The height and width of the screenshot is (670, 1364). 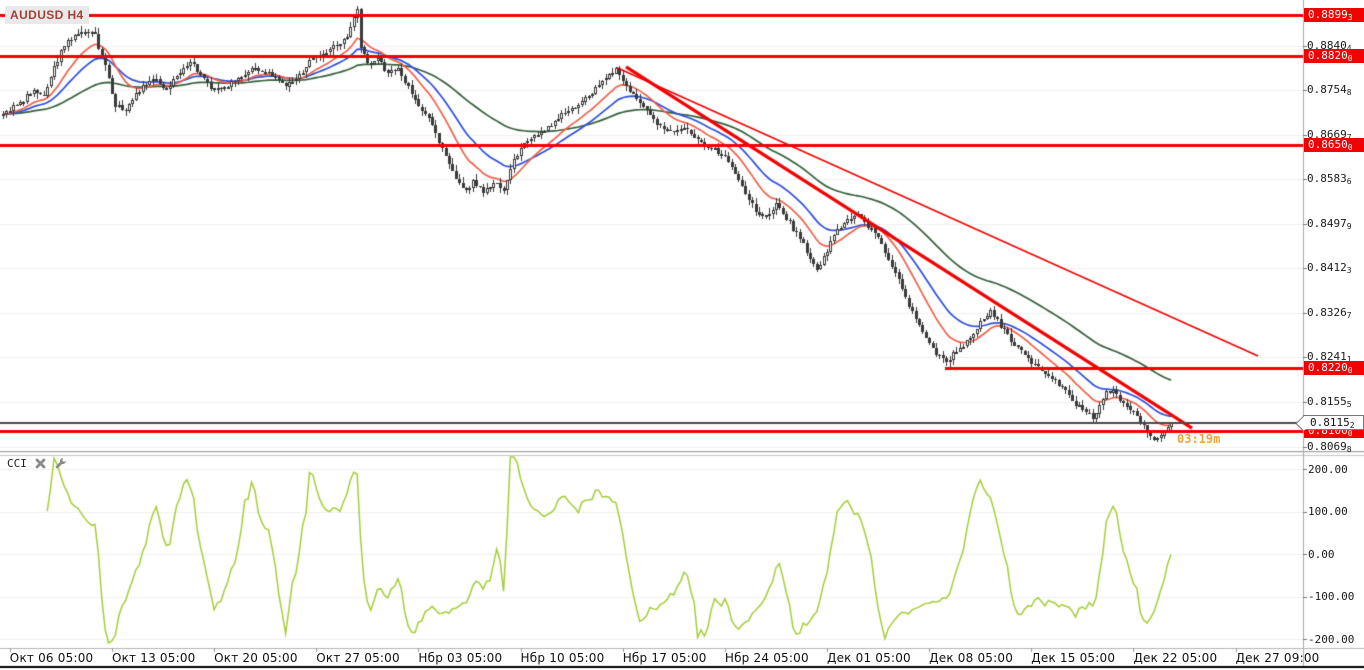 What do you see at coordinates (1329, 423) in the screenshot?
I see `bid-price-tag: 0.81152` at bounding box center [1329, 423].